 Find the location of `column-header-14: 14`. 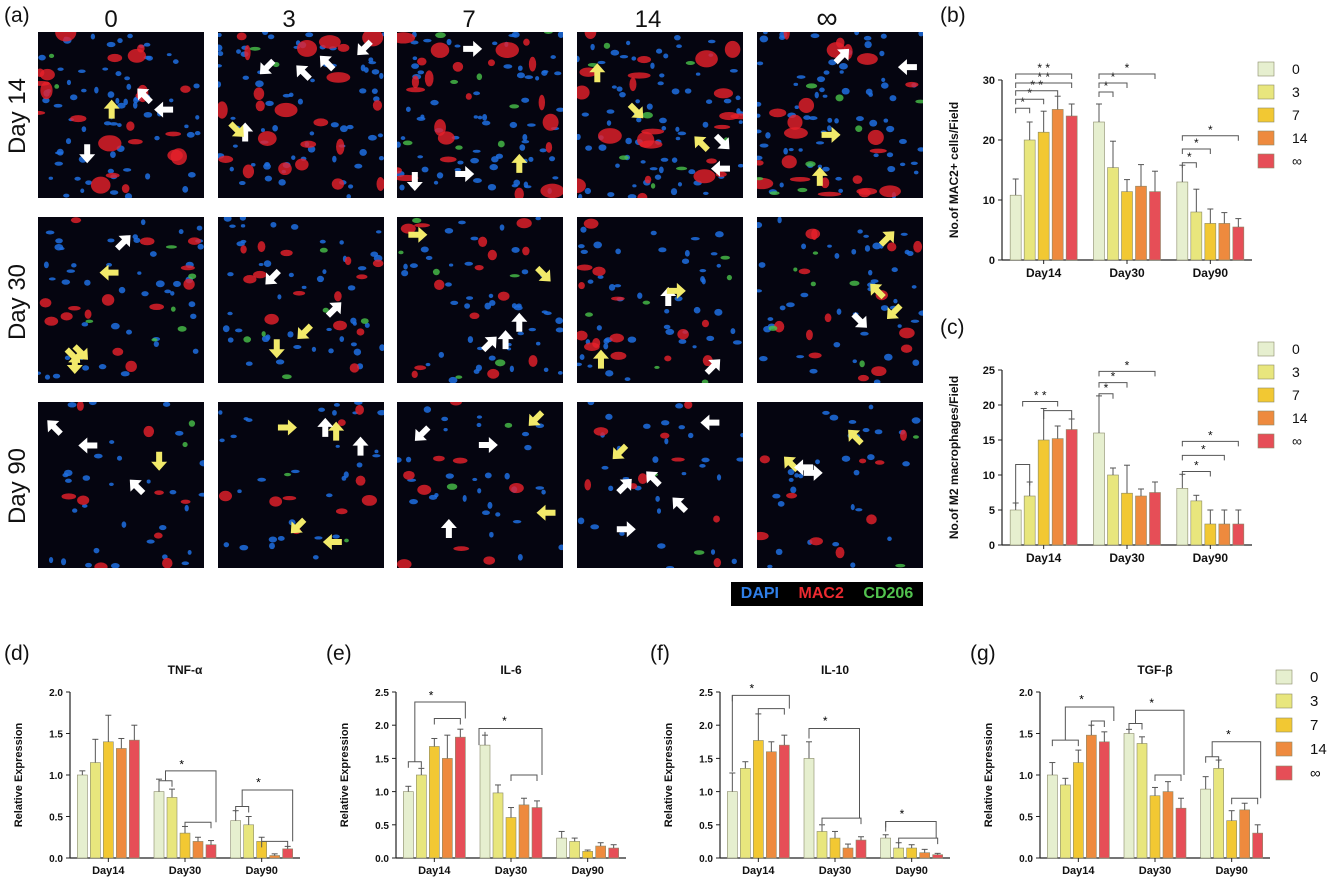

column-header-14: 14 is located at coordinates (648, 19).